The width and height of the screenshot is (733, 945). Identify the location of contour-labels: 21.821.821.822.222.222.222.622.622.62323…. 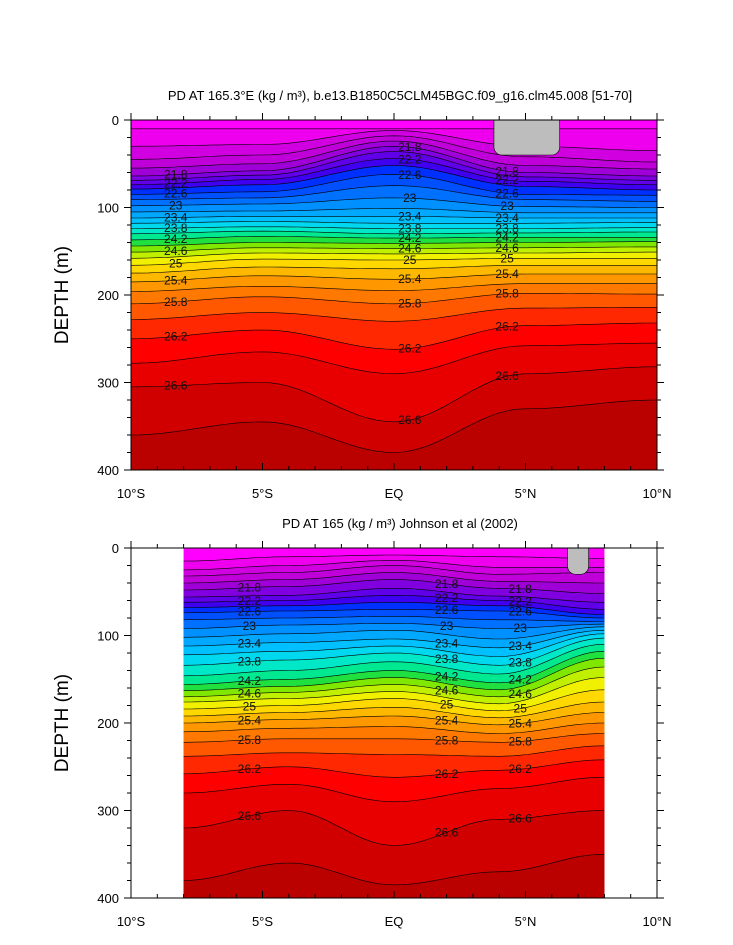
(341, 283).